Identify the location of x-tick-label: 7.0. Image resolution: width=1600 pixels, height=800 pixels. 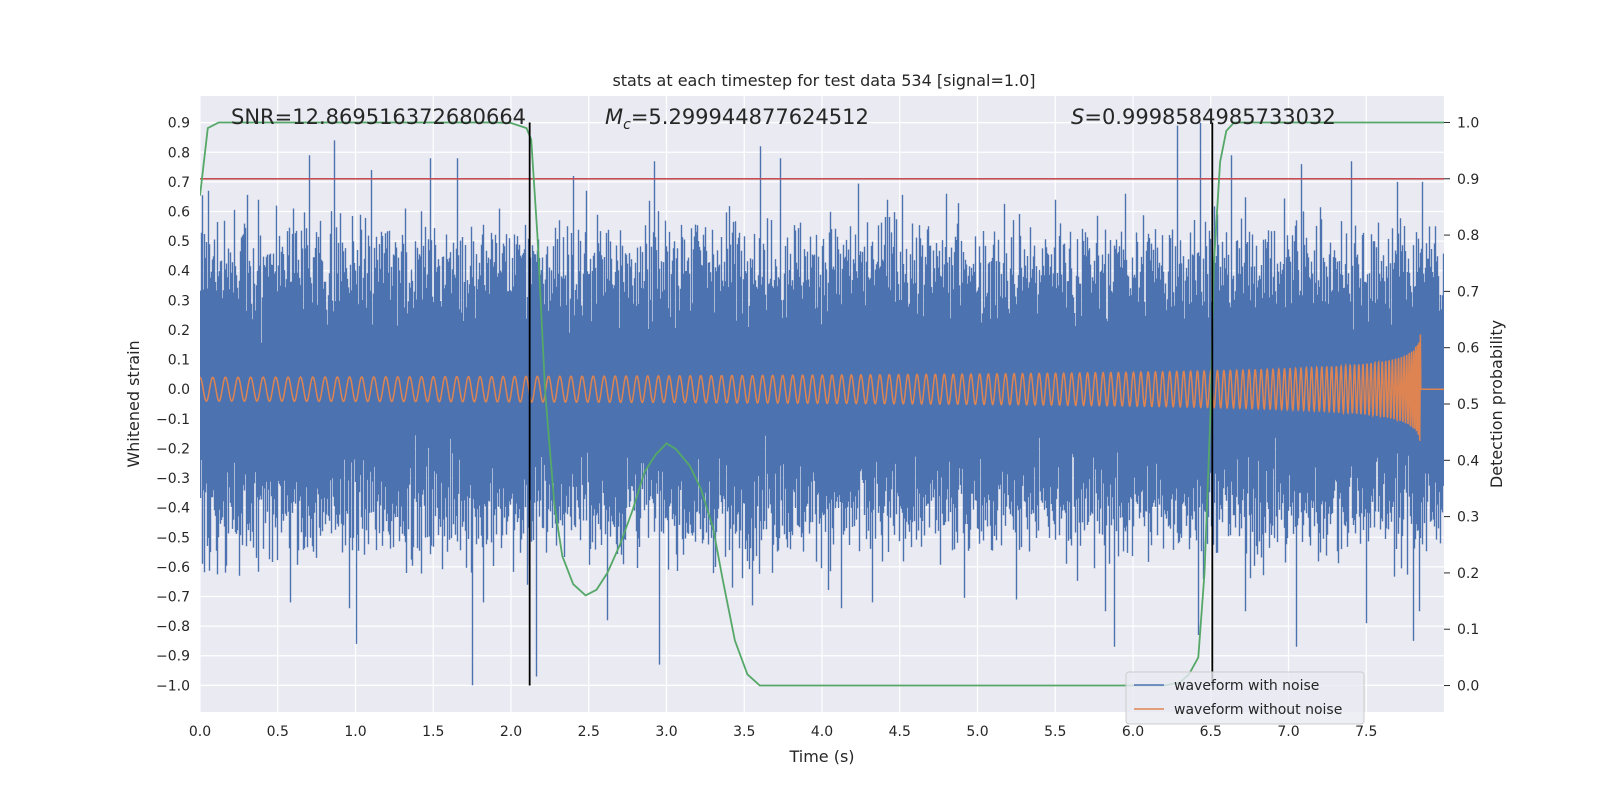
(1288, 732).